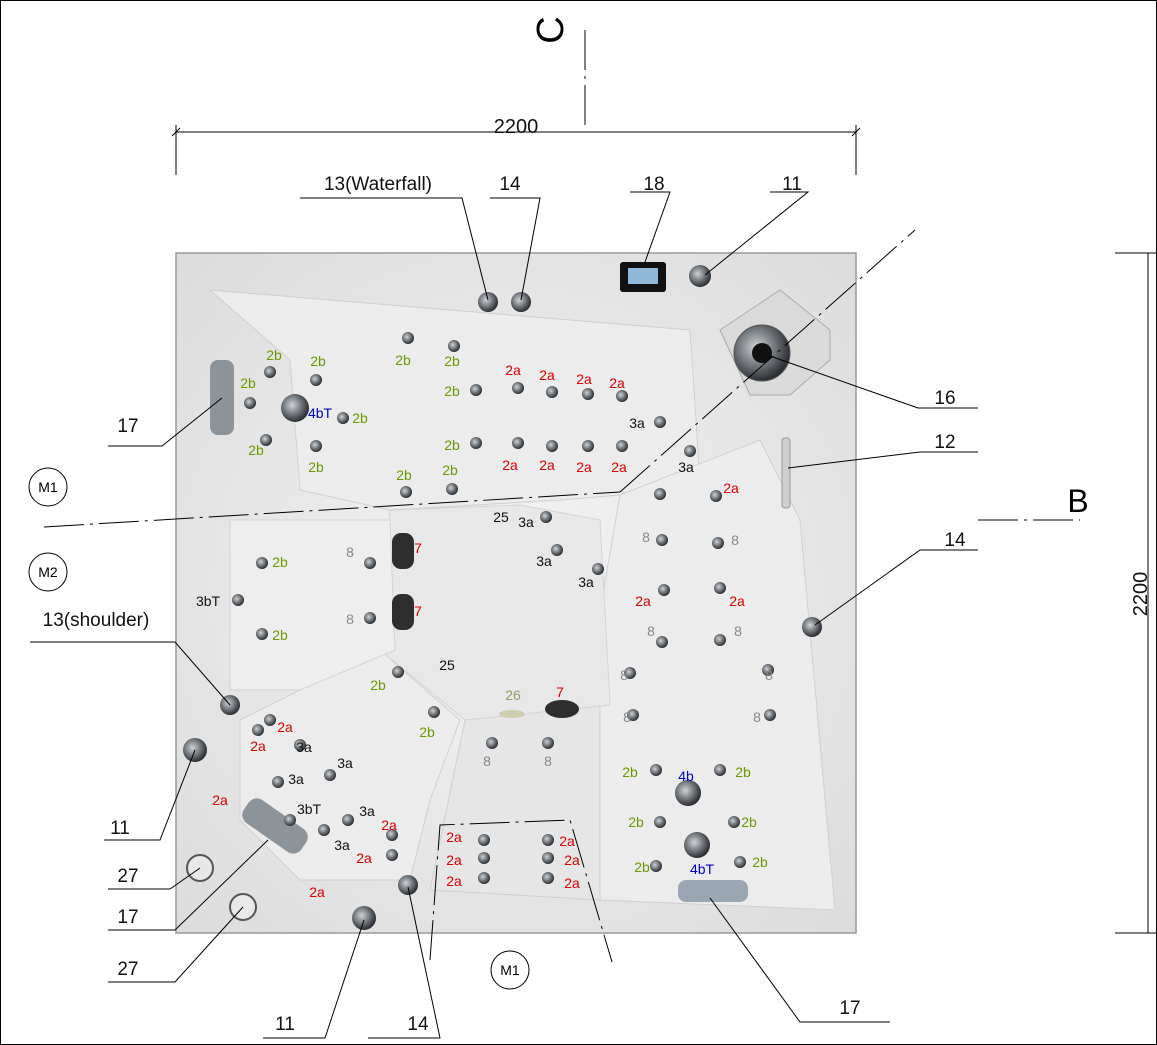 Image resolution: width=1157 pixels, height=1045 pixels. Describe the element at coordinates (222, 397) in the screenshot. I see `headrest-pillow-left` at that location.